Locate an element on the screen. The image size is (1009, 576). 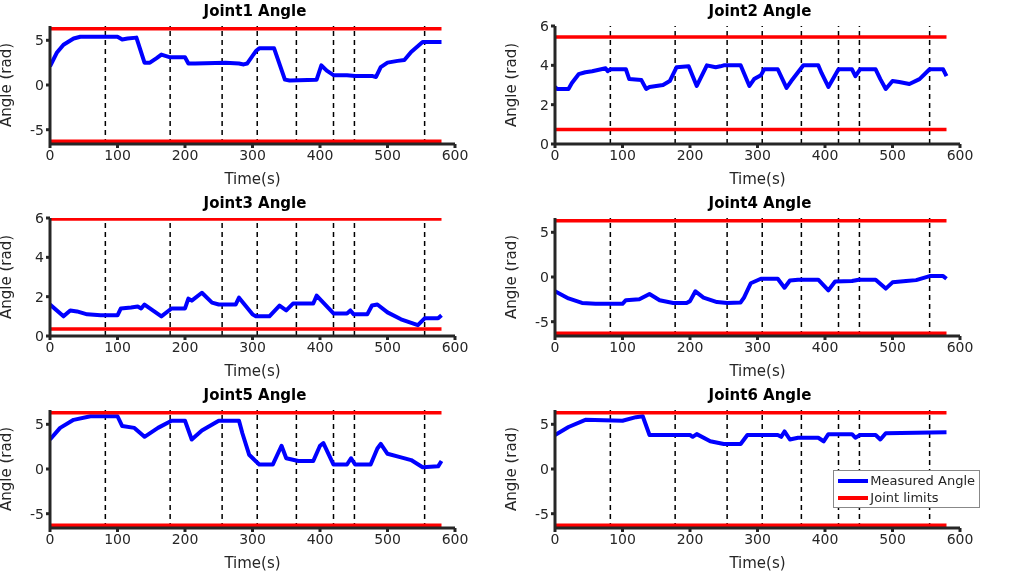
chart-title: Joint5 Angle is located at coordinates (254, 395).